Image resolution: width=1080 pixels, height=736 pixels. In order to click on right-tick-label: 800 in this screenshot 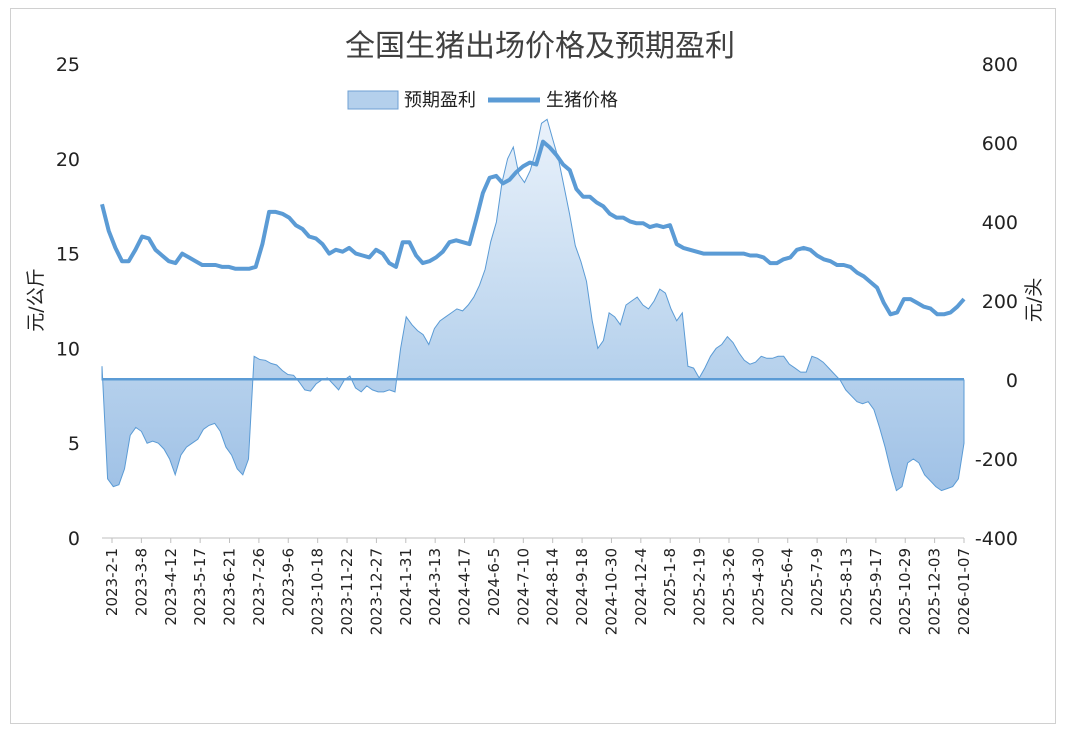, I will do `click(1000, 65)`.